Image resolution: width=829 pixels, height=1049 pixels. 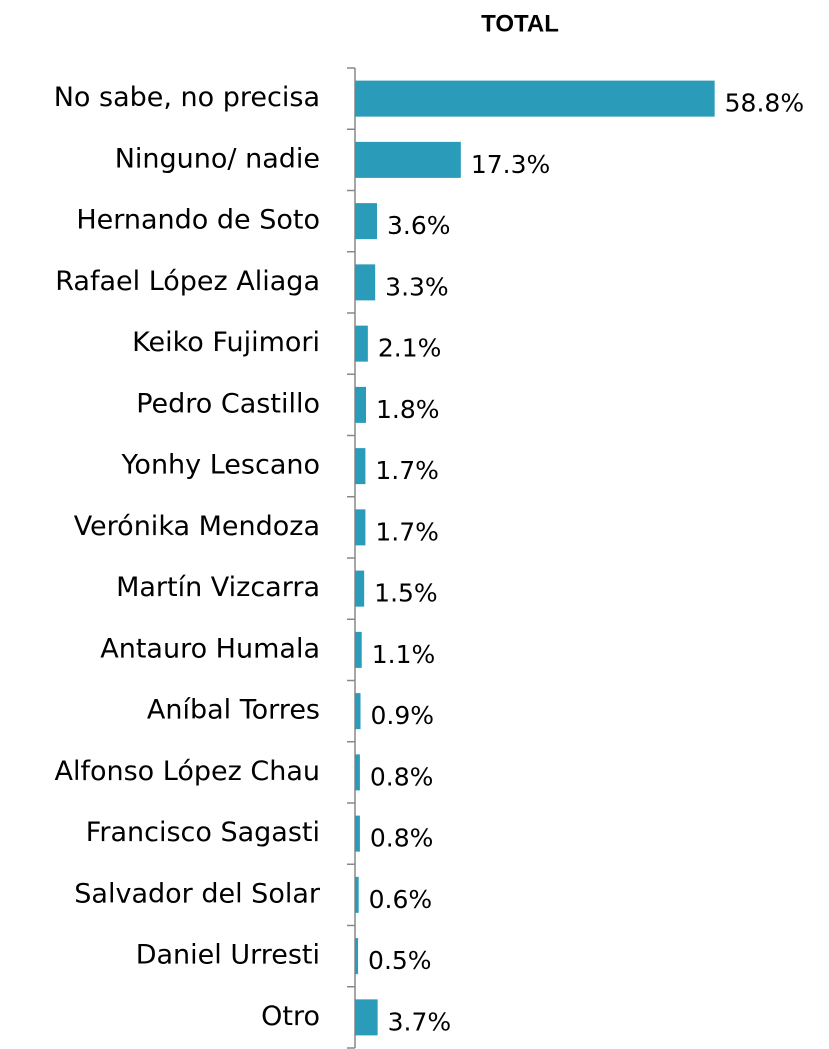 What do you see at coordinates (417, 286) in the screenshot?
I see `value-label: 3.3%` at bounding box center [417, 286].